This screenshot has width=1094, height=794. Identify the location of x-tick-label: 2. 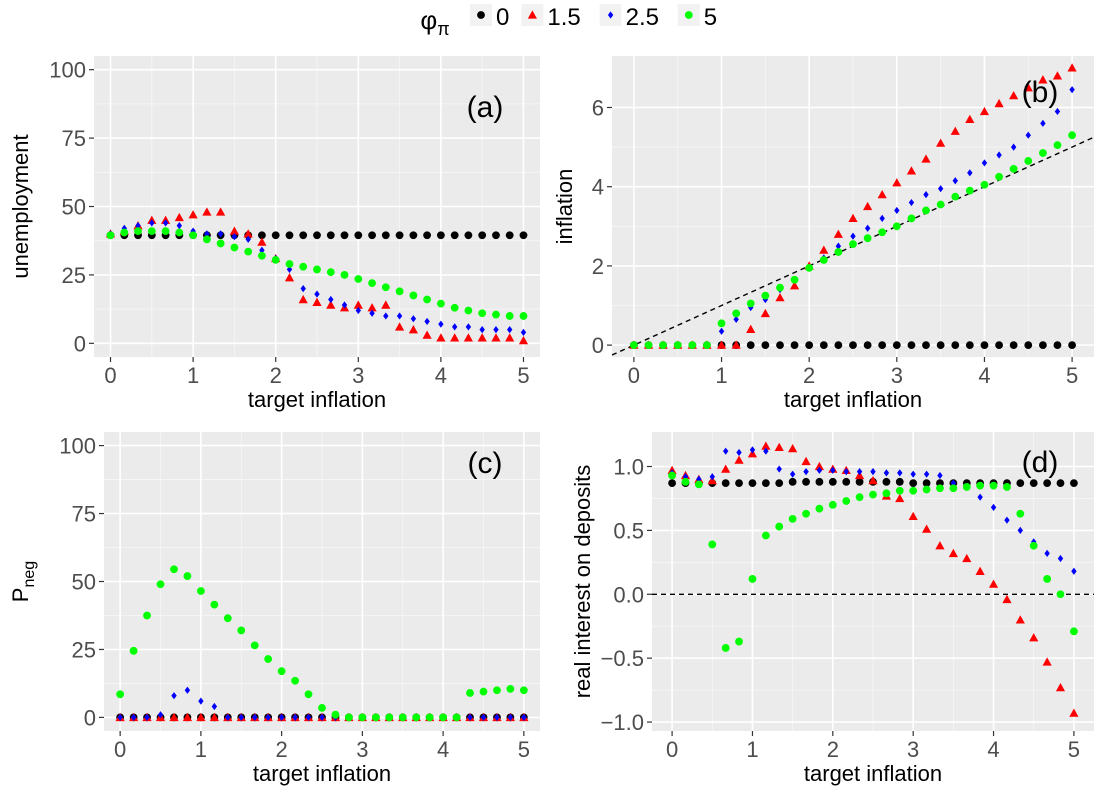
(833, 749).